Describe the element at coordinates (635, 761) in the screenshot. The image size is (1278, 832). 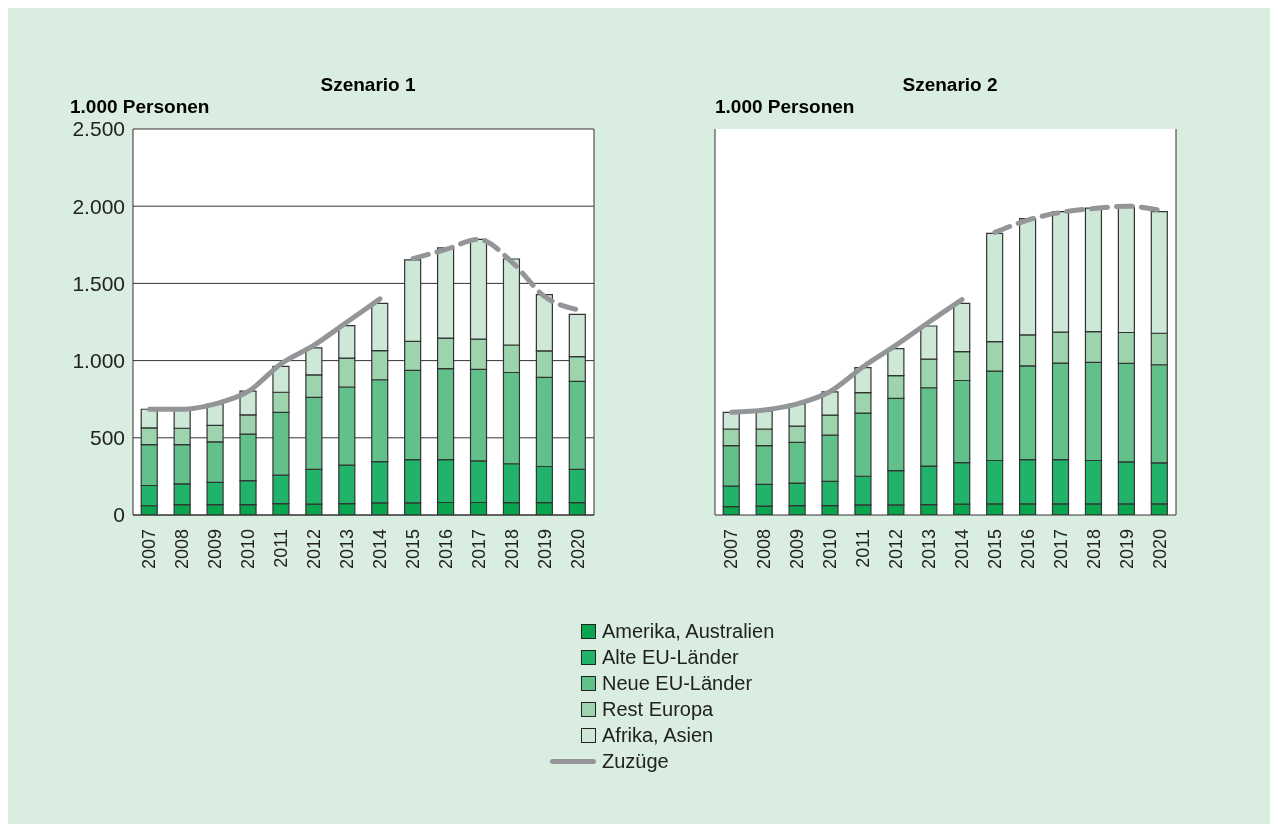
I see `legend-label: Zuzüge` at that location.